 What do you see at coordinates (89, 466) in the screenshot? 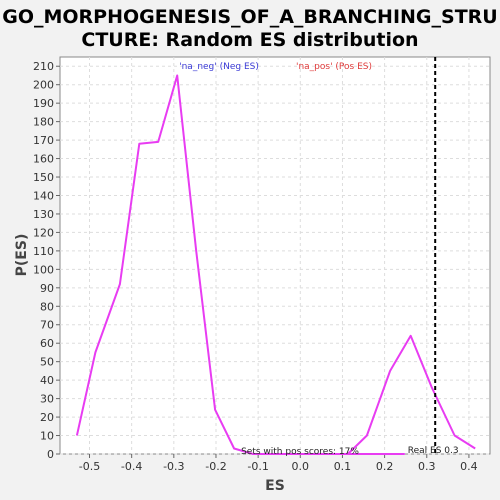
I see `x-tick-label: -0.5` at bounding box center [89, 466].